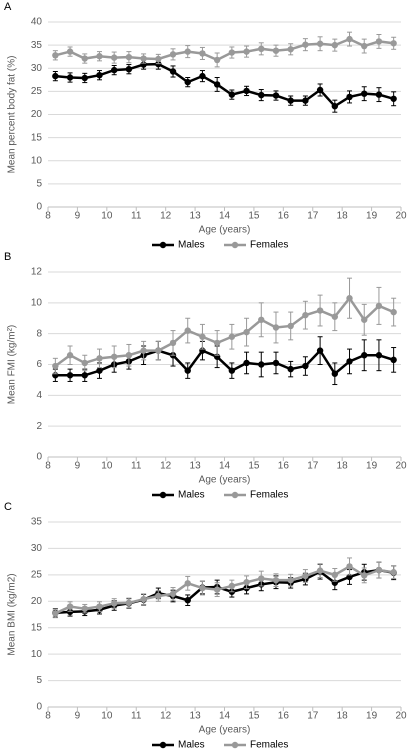 This screenshot has height=755, width=412. Describe the element at coordinates (12, 364) in the screenshot. I see `y-axis-label: Mean FMI (kg/m²)` at that location.